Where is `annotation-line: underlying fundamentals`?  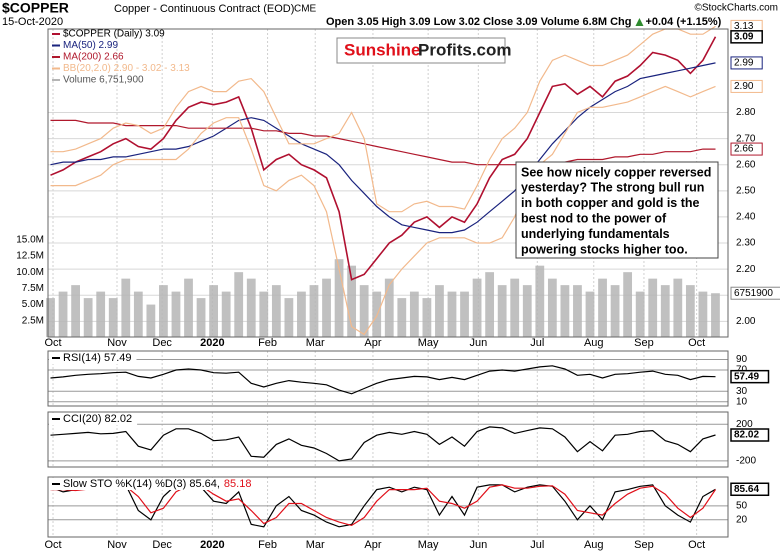
annotation-line: underlying fundamentals is located at coordinates (595, 234).